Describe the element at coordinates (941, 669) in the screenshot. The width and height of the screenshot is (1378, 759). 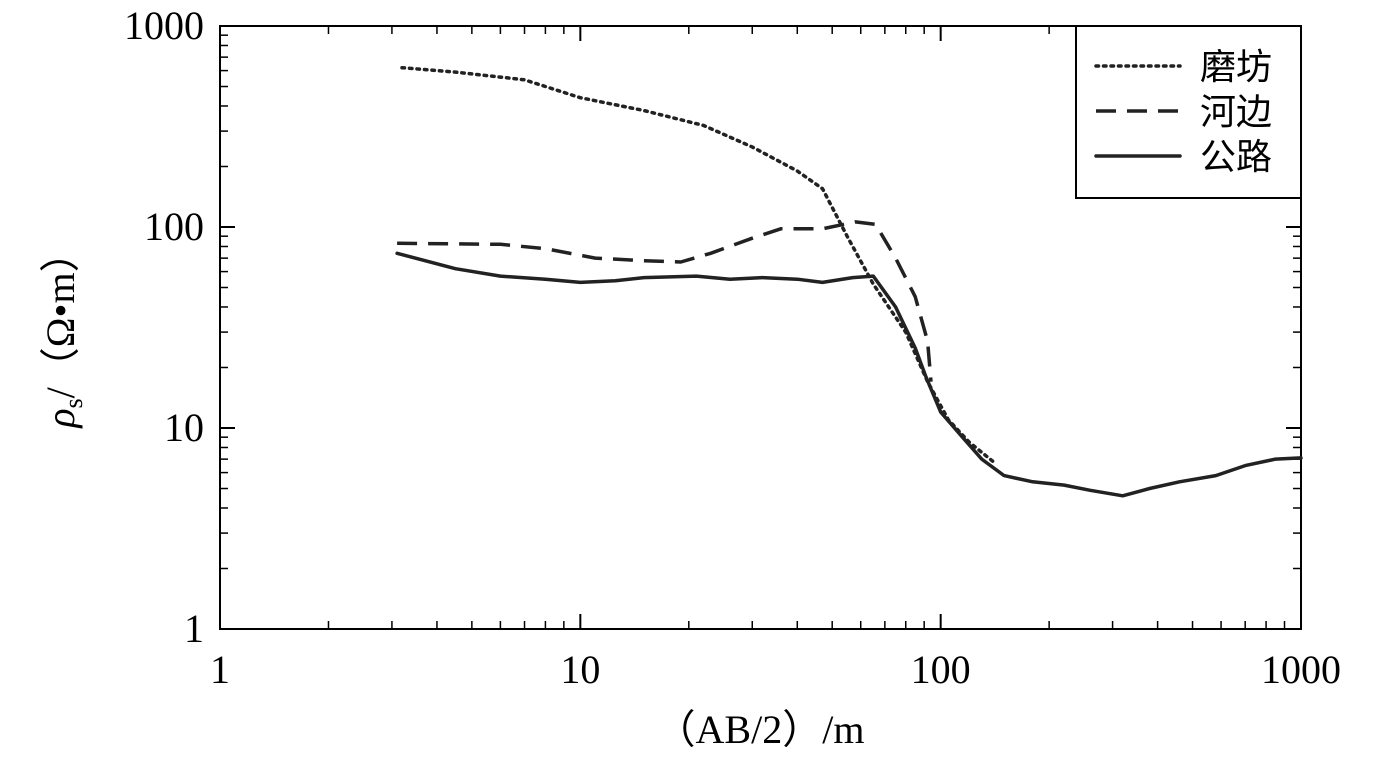
I see `x-tick-label: 100` at that location.